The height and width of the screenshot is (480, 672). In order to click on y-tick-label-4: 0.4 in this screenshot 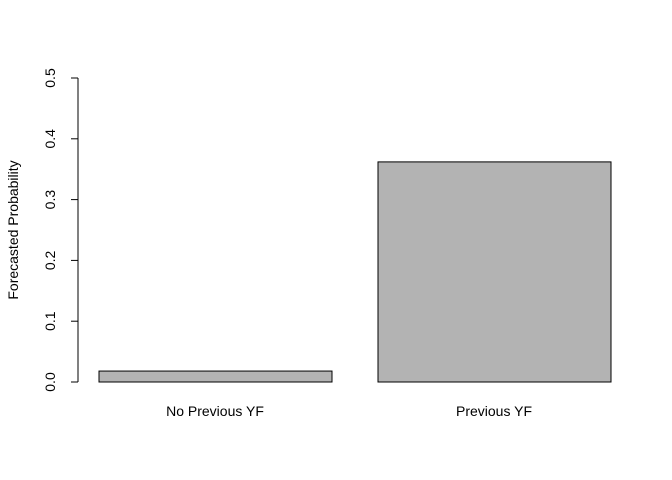, I will do `click(50, 139)`.